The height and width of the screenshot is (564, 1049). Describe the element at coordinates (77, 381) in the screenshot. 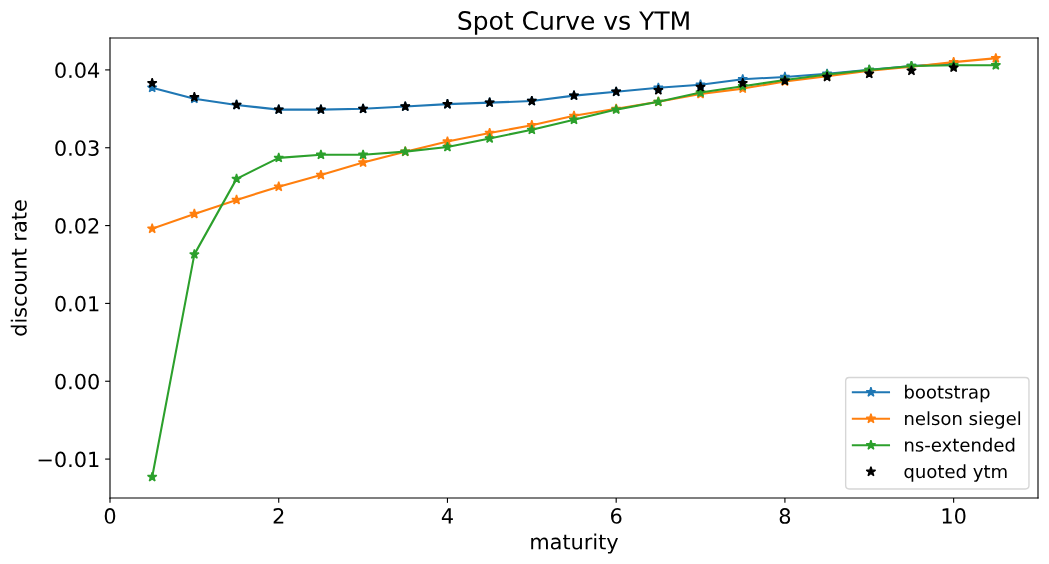

I see `y-tick-label: 0.00` at that location.